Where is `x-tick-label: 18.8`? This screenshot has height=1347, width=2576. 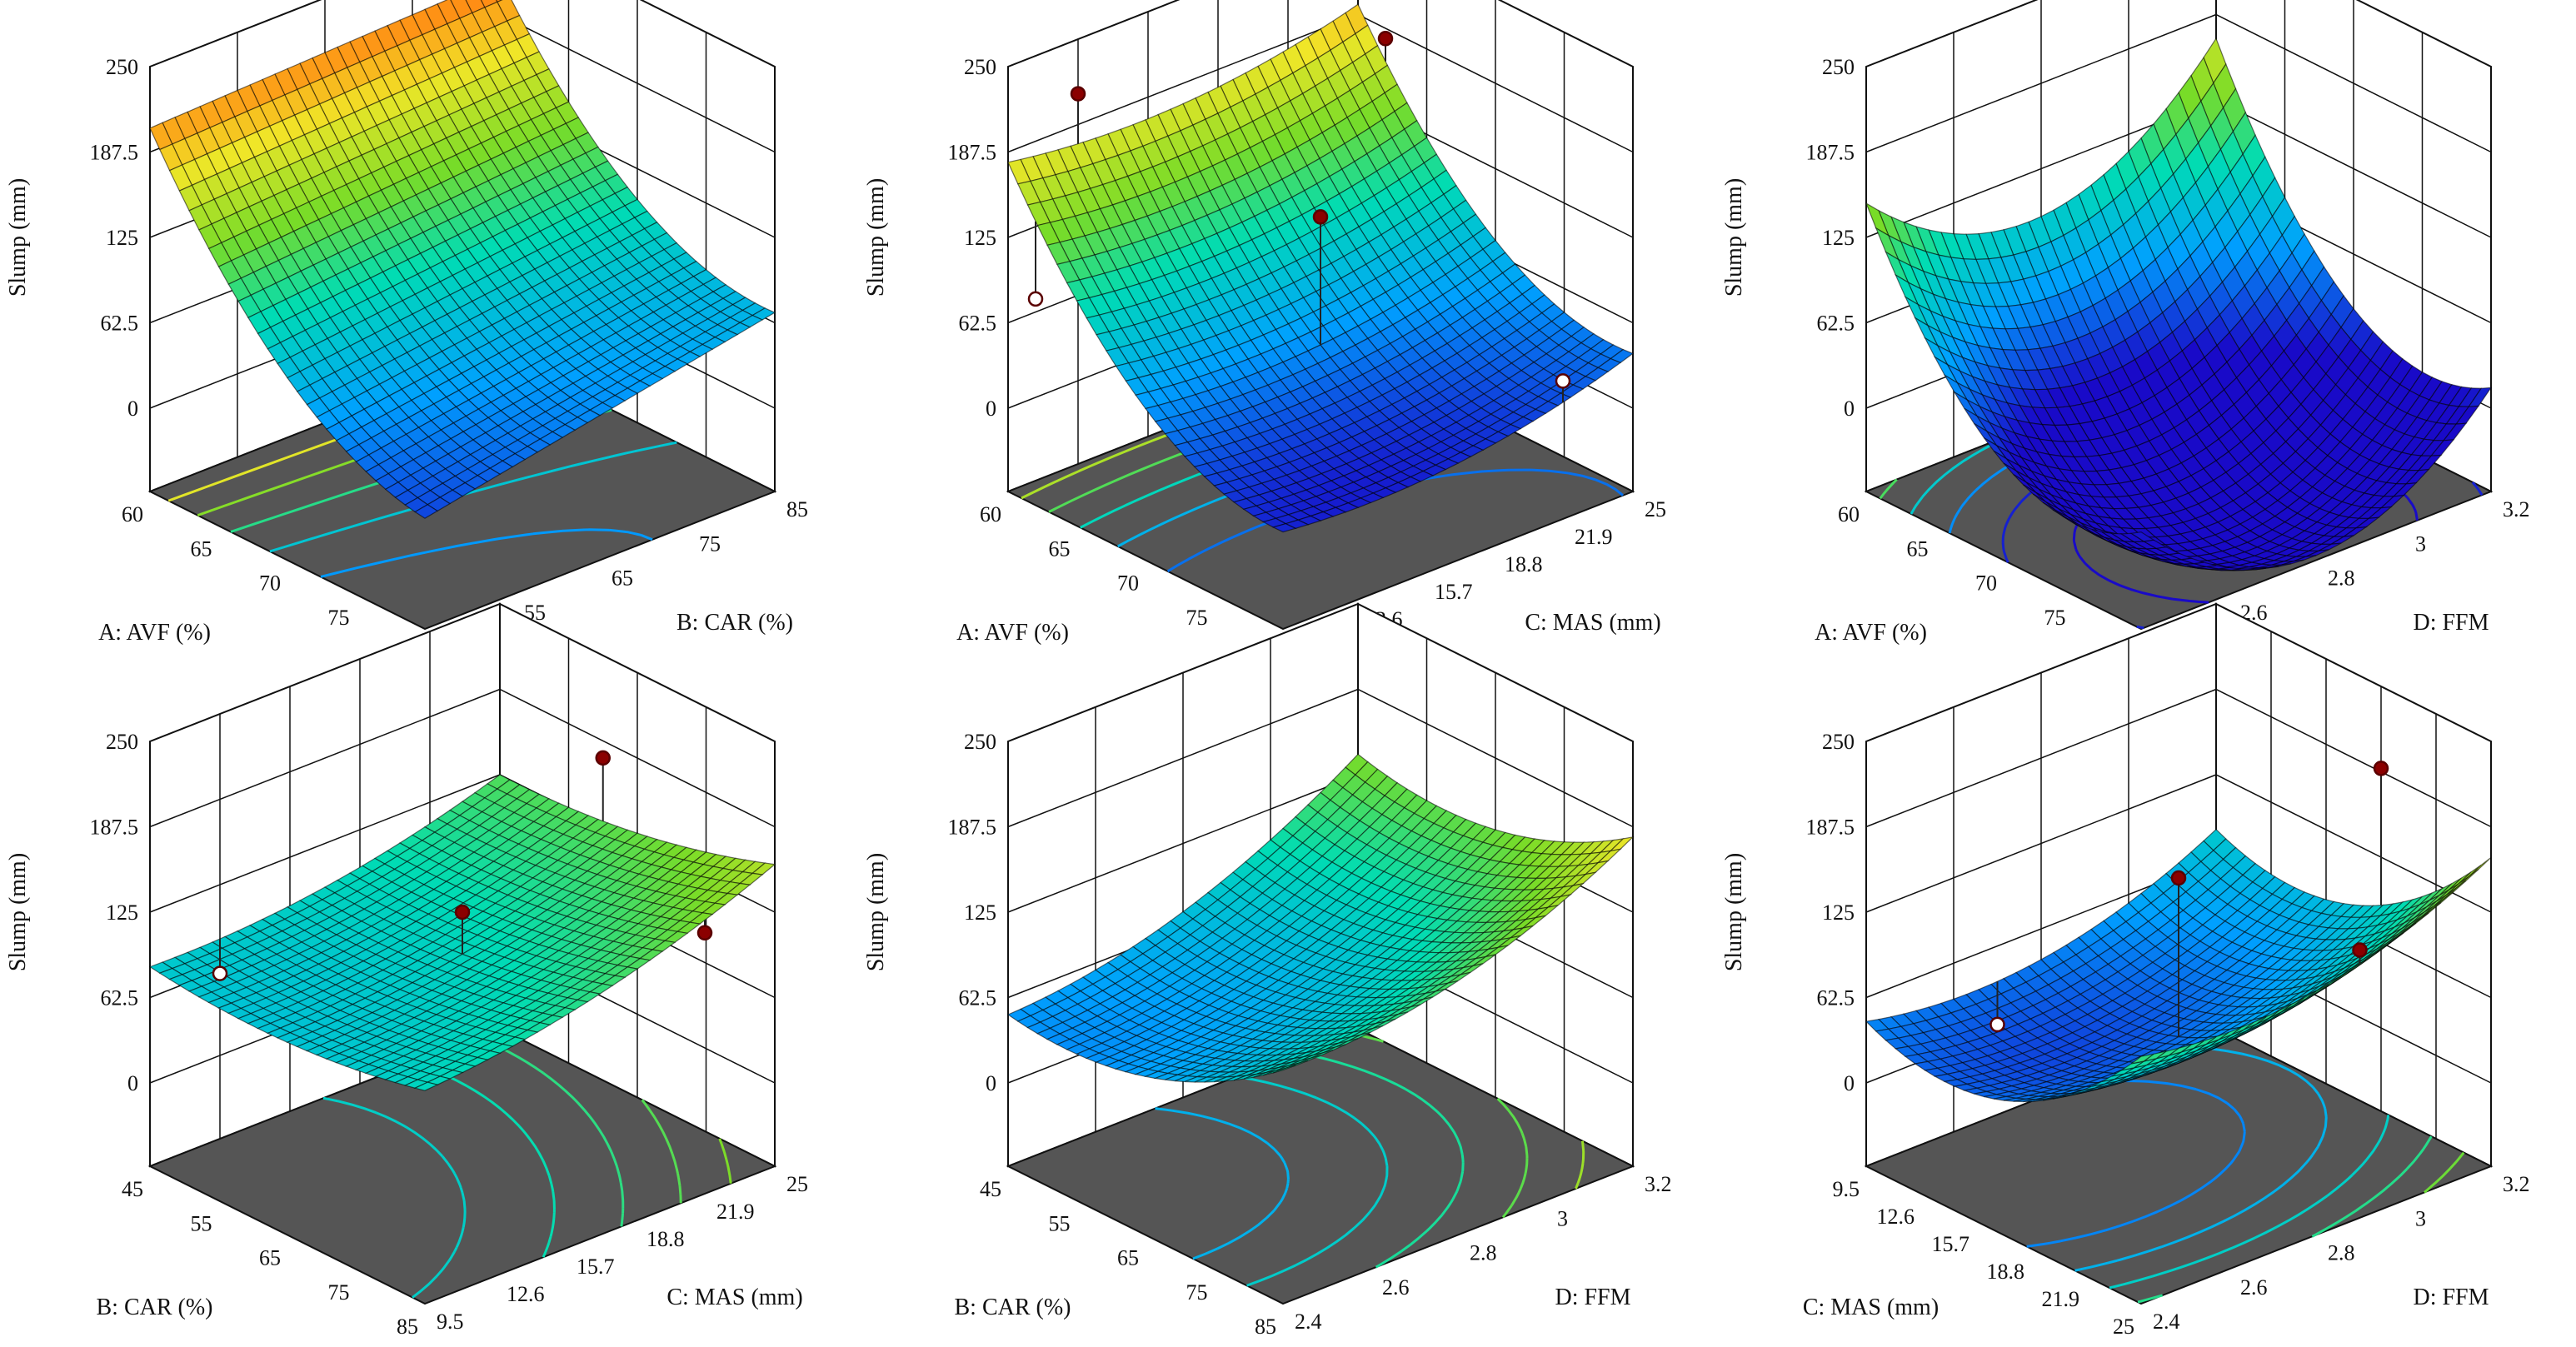 x-tick-label: 18.8 is located at coordinates (2006, 1272).